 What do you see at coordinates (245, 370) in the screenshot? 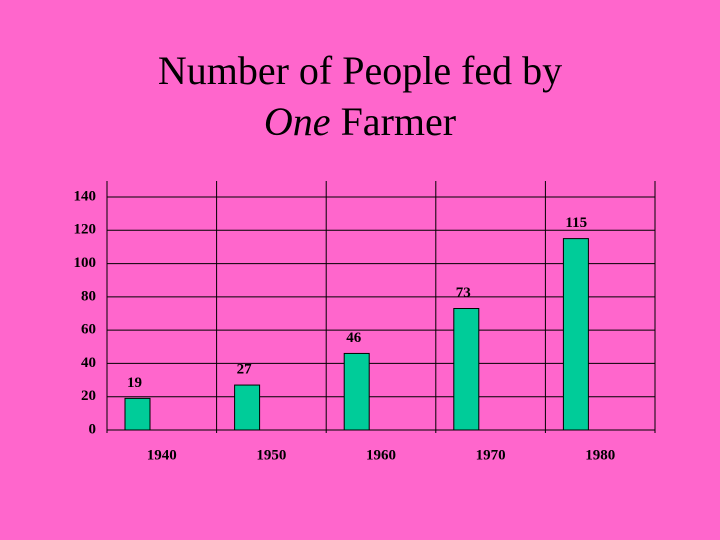
I see `data-label: 27` at bounding box center [245, 370].